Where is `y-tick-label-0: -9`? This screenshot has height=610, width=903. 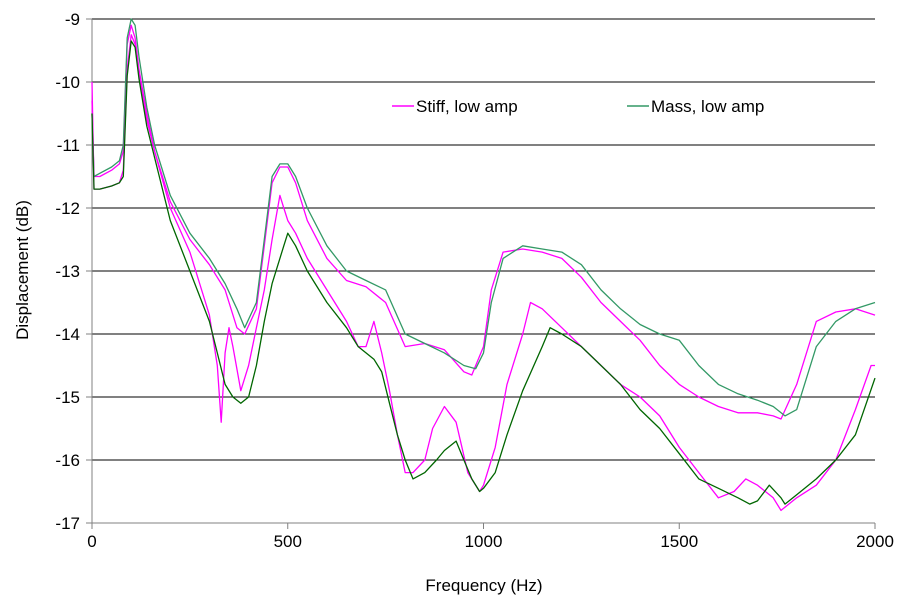
y-tick-label-0: -9 is located at coordinates (72, 19).